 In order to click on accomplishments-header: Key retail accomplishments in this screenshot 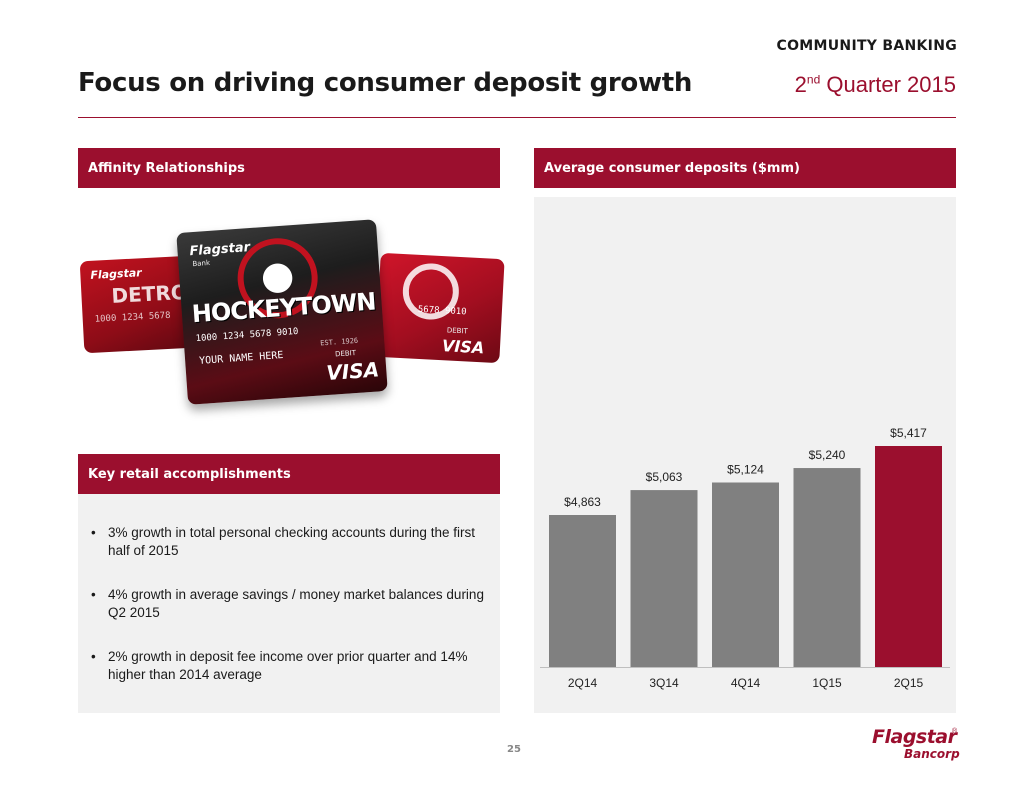, I will do `click(289, 474)`.